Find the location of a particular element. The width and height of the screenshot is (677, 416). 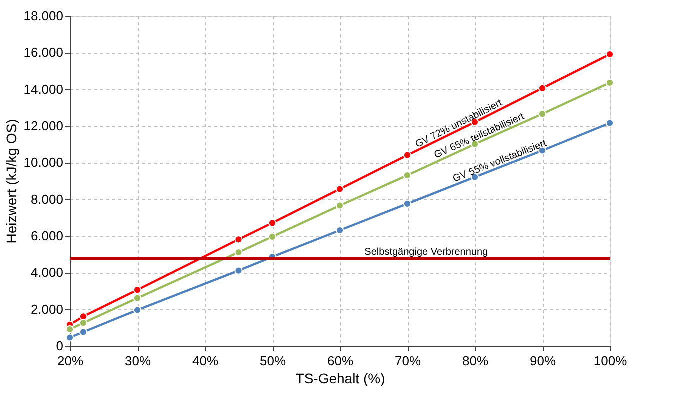

y-tick-label: 2.000 is located at coordinates (47, 309).